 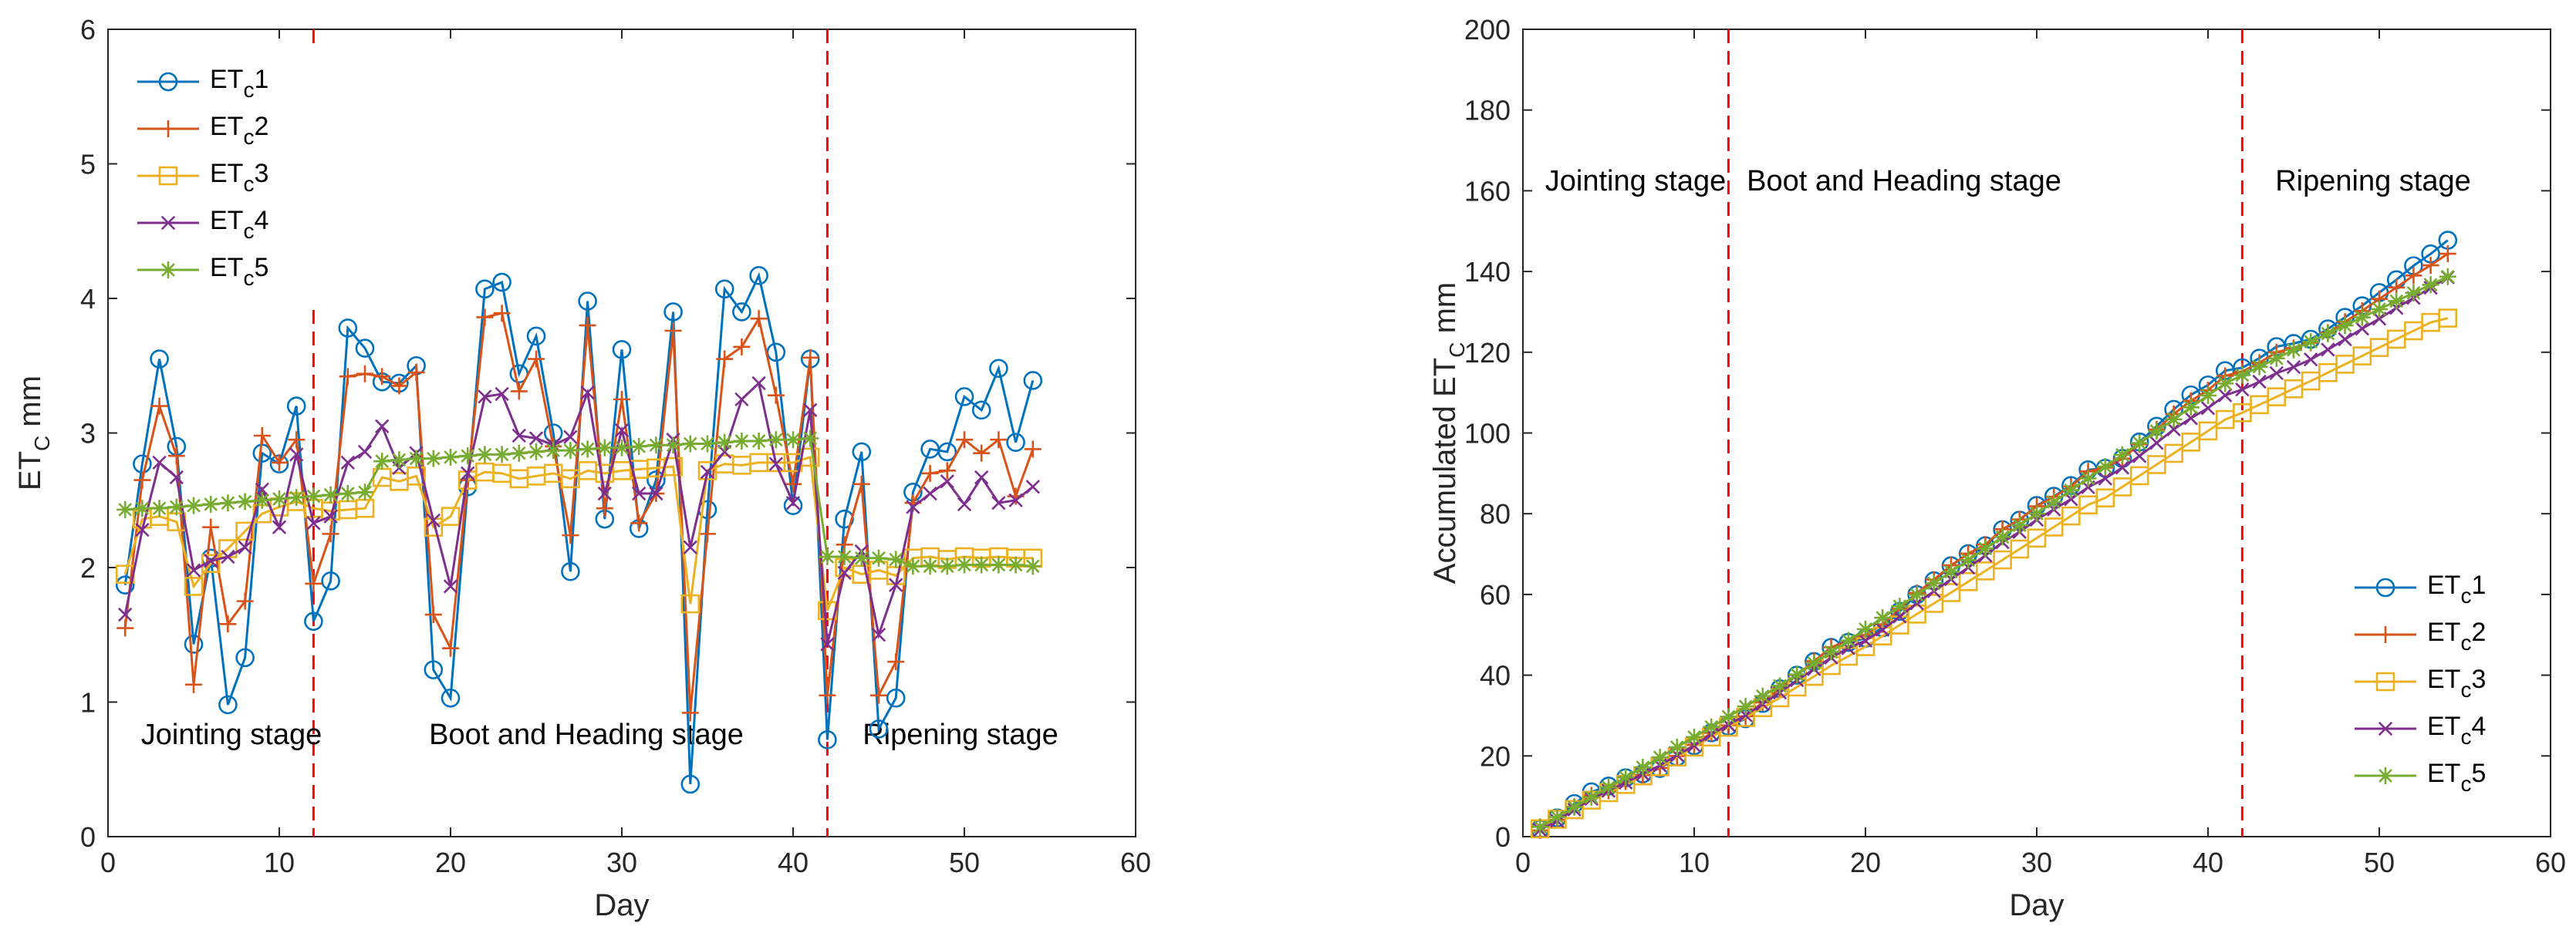 I want to click on series-line, so click(x=578, y=513).